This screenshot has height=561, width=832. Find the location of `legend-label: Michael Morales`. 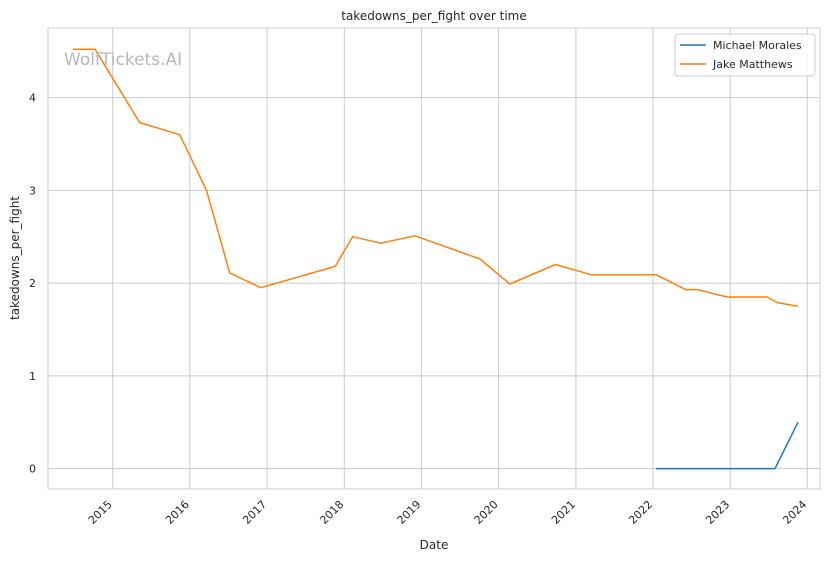

legend-label: Michael Morales is located at coordinates (757, 45).